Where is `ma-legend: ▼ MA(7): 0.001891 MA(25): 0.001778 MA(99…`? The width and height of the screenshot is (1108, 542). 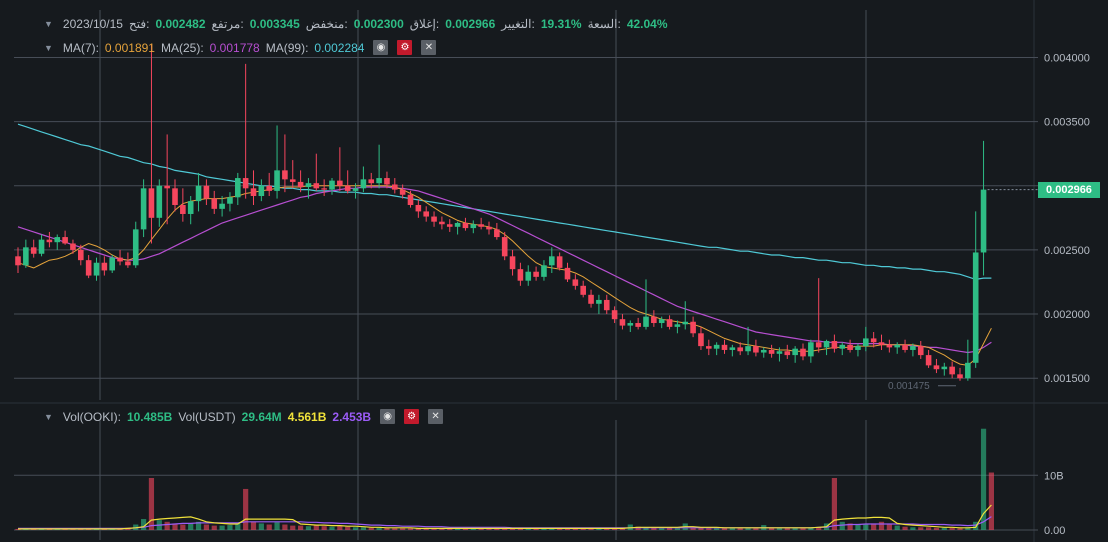 ma-legend: ▼ MA(7): 0.001891 MA(25): 0.001778 MA(99… is located at coordinates (240, 47).